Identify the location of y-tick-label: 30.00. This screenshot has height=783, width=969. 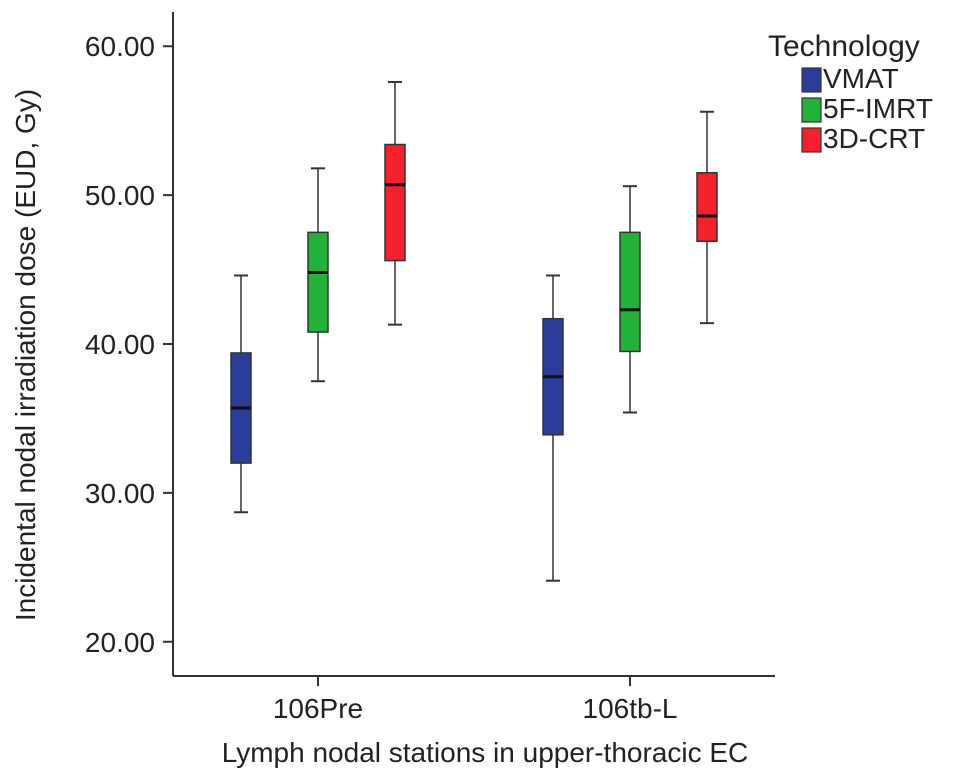
(120, 493).